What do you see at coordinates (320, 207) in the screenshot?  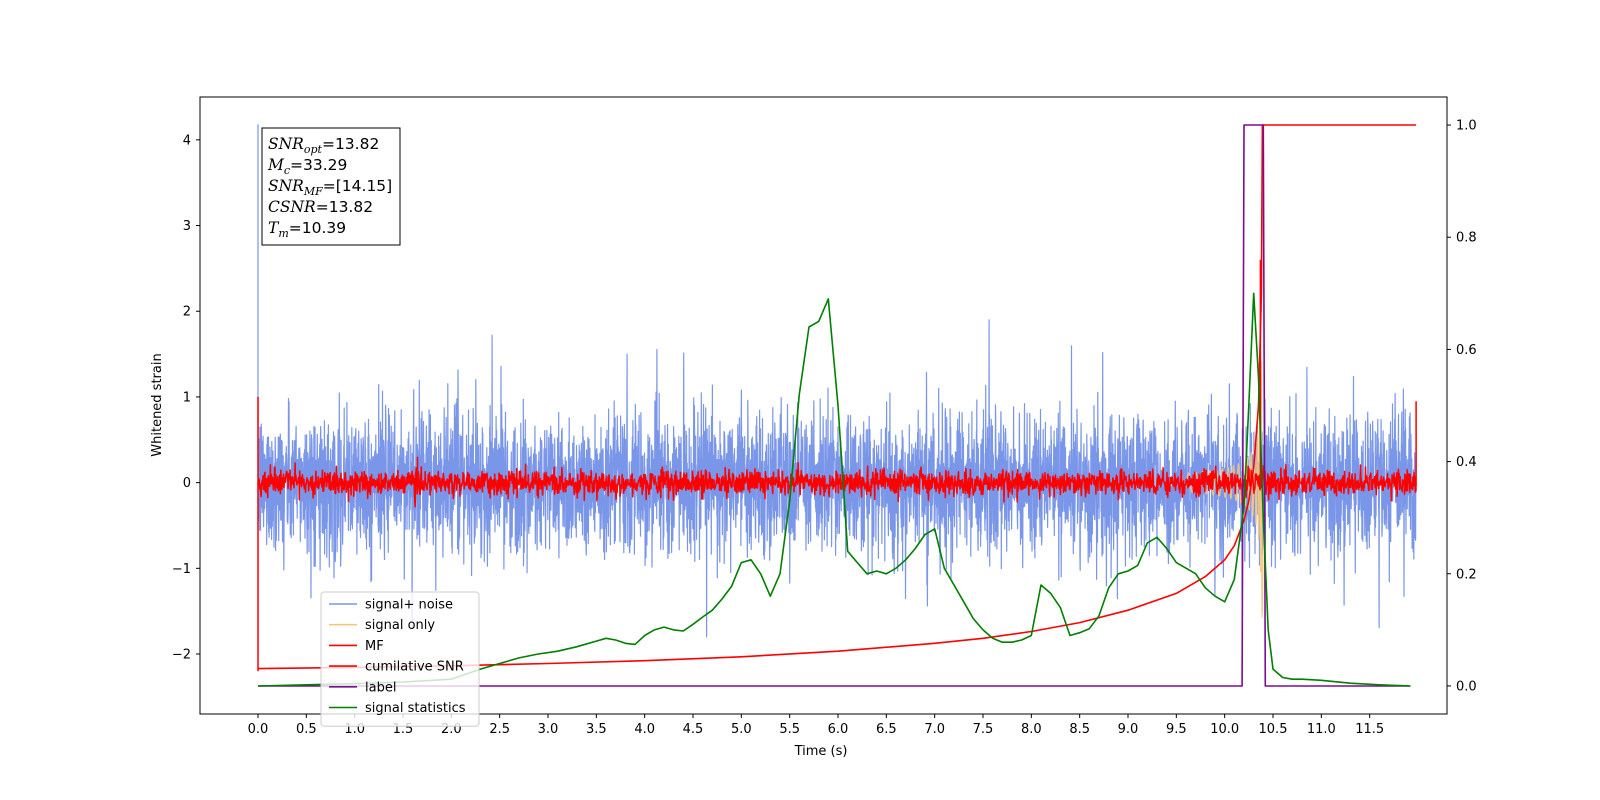 I see `stats-annotation-line: CSNR=13.82` at bounding box center [320, 207].